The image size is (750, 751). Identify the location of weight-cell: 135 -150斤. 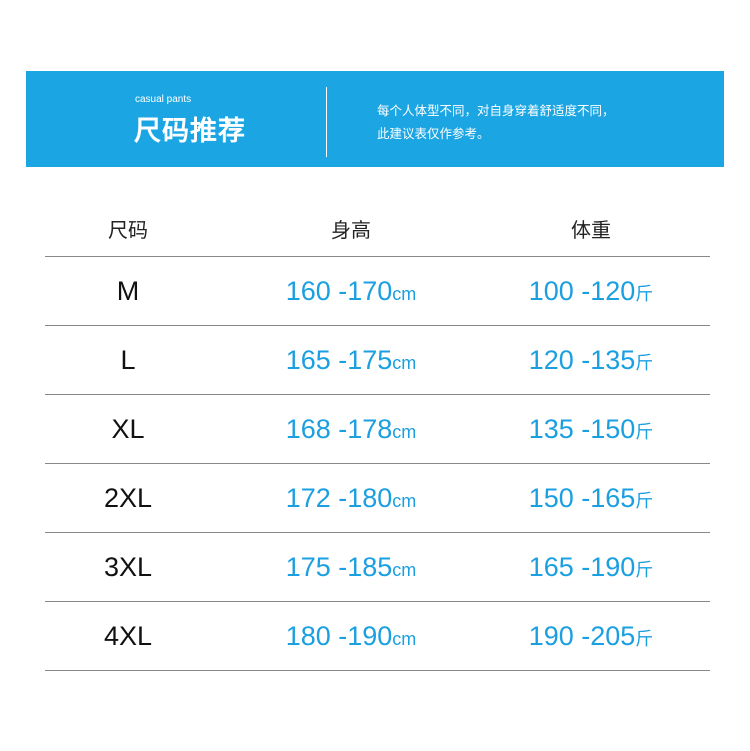
(591, 429).